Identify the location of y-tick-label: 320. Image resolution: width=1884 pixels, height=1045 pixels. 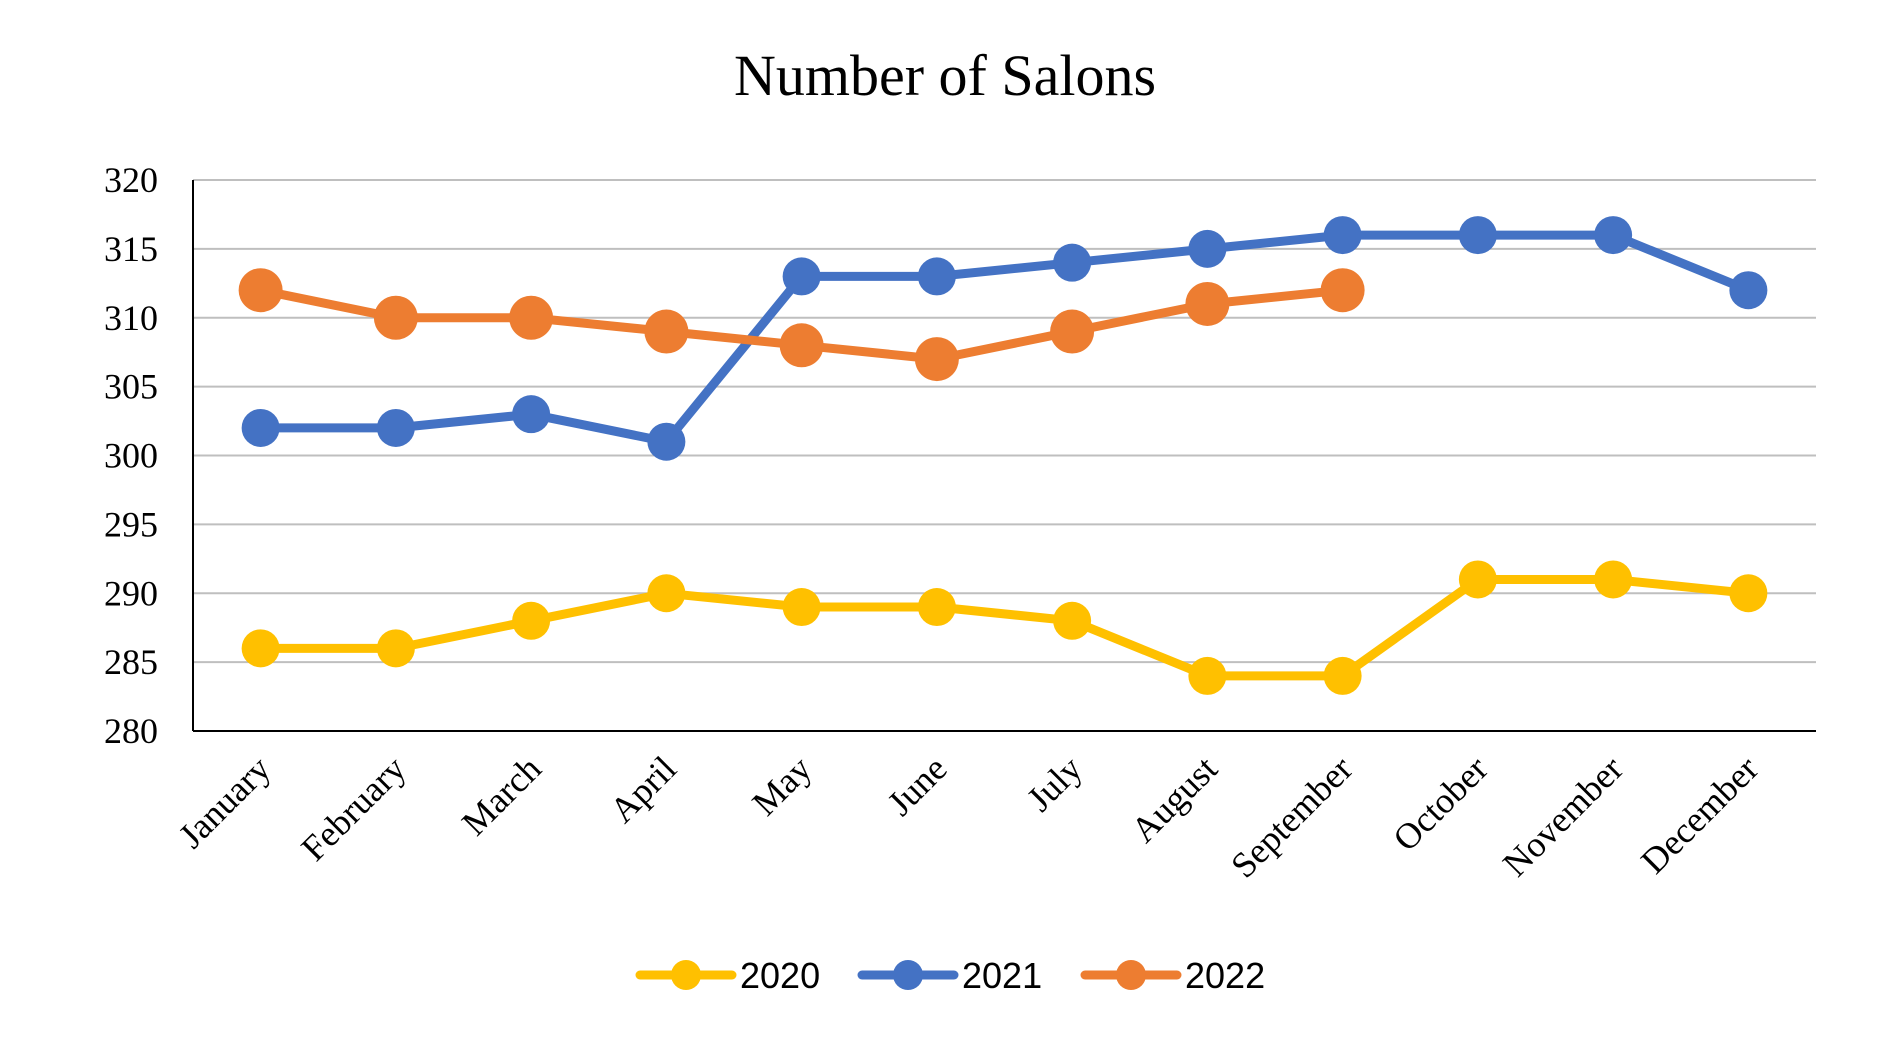
(131, 180).